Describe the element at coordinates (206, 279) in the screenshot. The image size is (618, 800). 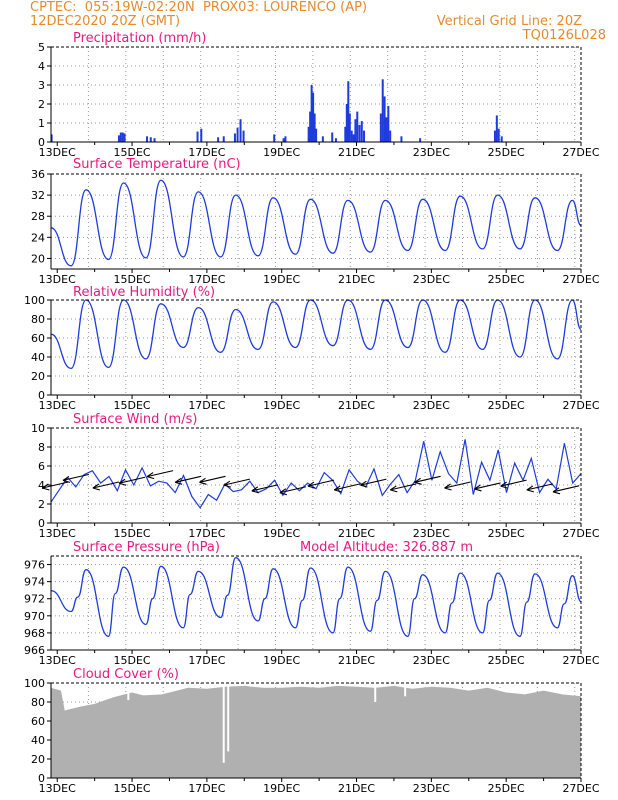
I see `temp-xtick-label: 17DEC` at that location.